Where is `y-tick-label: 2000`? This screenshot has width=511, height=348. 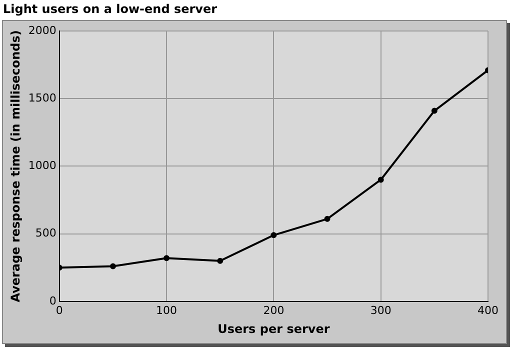
y-tick-label: 2000 is located at coordinates (42, 30).